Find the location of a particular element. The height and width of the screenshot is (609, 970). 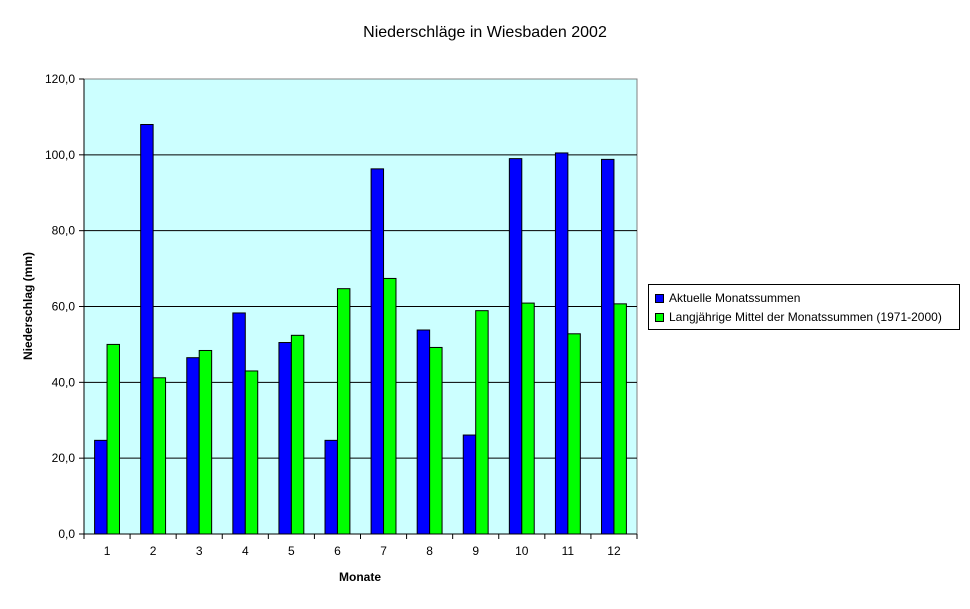

x-tick-label: 1 is located at coordinates (107, 551).